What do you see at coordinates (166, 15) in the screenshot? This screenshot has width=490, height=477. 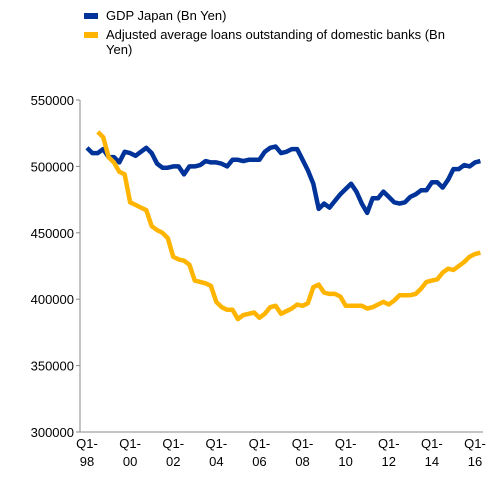 I see `legend-label: GDP Japan (Bn Yen)` at bounding box center [166, 15].